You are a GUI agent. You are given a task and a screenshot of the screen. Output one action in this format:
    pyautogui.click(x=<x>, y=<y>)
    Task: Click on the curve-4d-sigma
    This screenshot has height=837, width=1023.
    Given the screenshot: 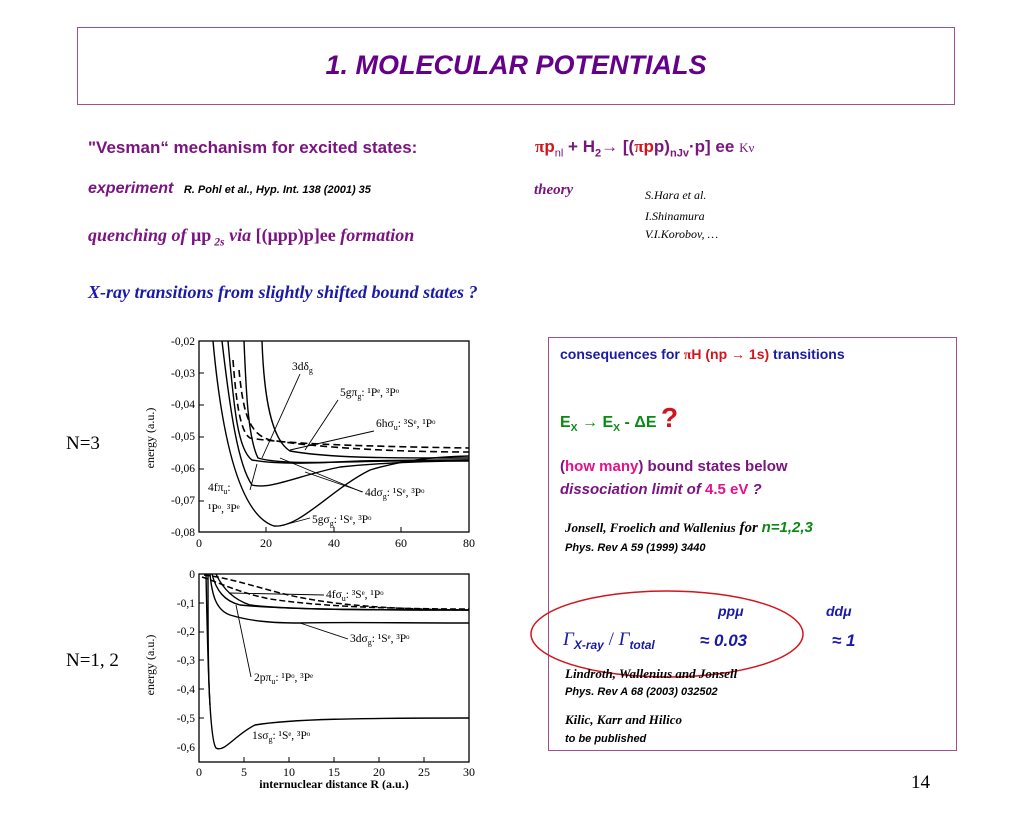 What is the action you would take?
    pyautogui.click(x=345, y=413)
    